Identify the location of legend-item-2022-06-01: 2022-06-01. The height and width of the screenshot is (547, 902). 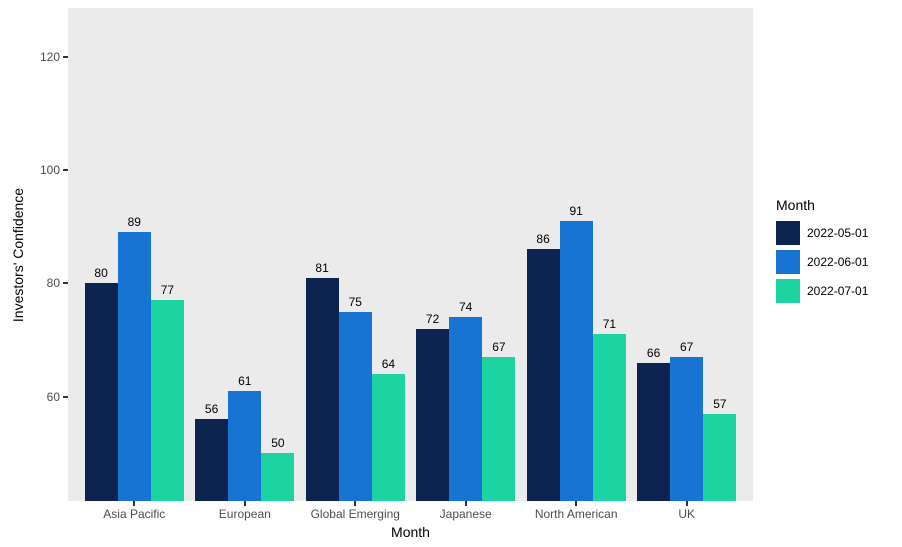
(822, 262).